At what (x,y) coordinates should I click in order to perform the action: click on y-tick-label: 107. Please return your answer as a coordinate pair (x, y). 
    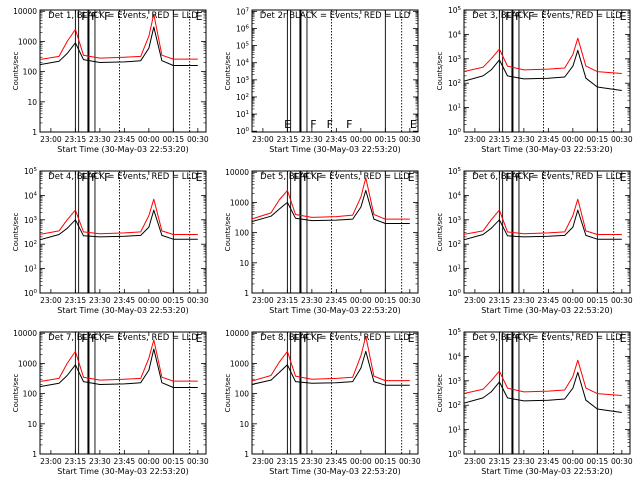
    Looking at the image, I should click on (243, 11).